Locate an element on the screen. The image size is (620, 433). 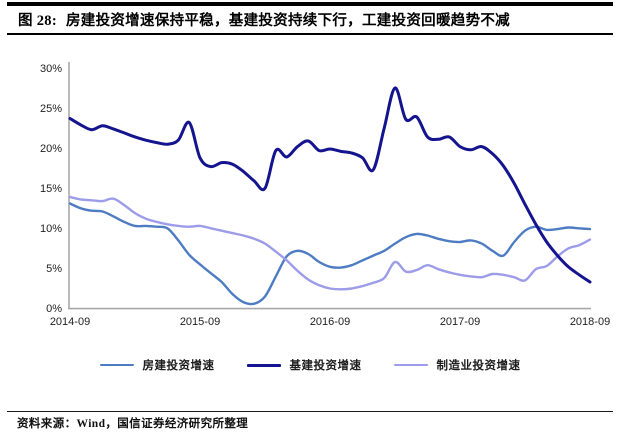
y-tick-10: 10% is located at coordinates (51, 229).